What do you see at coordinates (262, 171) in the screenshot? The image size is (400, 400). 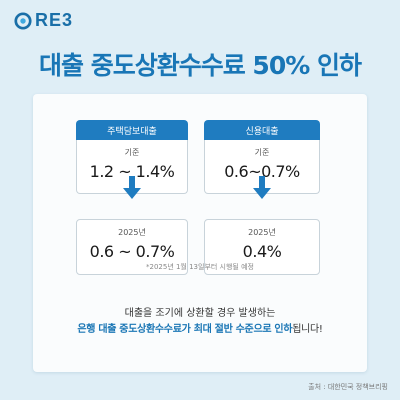 I see `credit-current-value: 0.6~0.7%` at bounding box center [262, 171].